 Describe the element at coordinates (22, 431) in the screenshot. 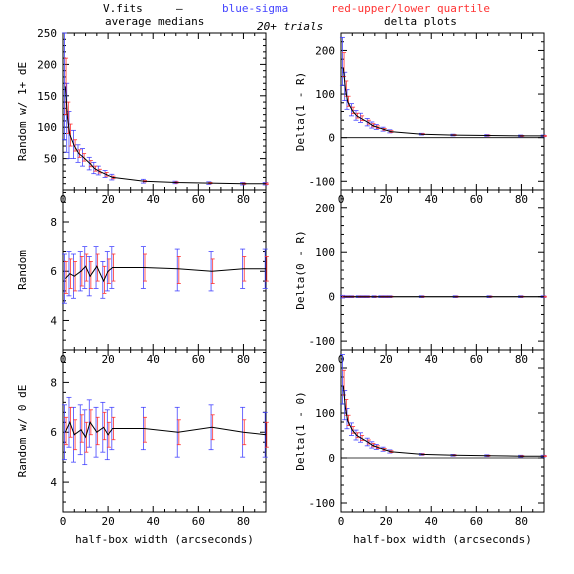

I see `y-axis-label: Random w/ 0 dE` at that location.